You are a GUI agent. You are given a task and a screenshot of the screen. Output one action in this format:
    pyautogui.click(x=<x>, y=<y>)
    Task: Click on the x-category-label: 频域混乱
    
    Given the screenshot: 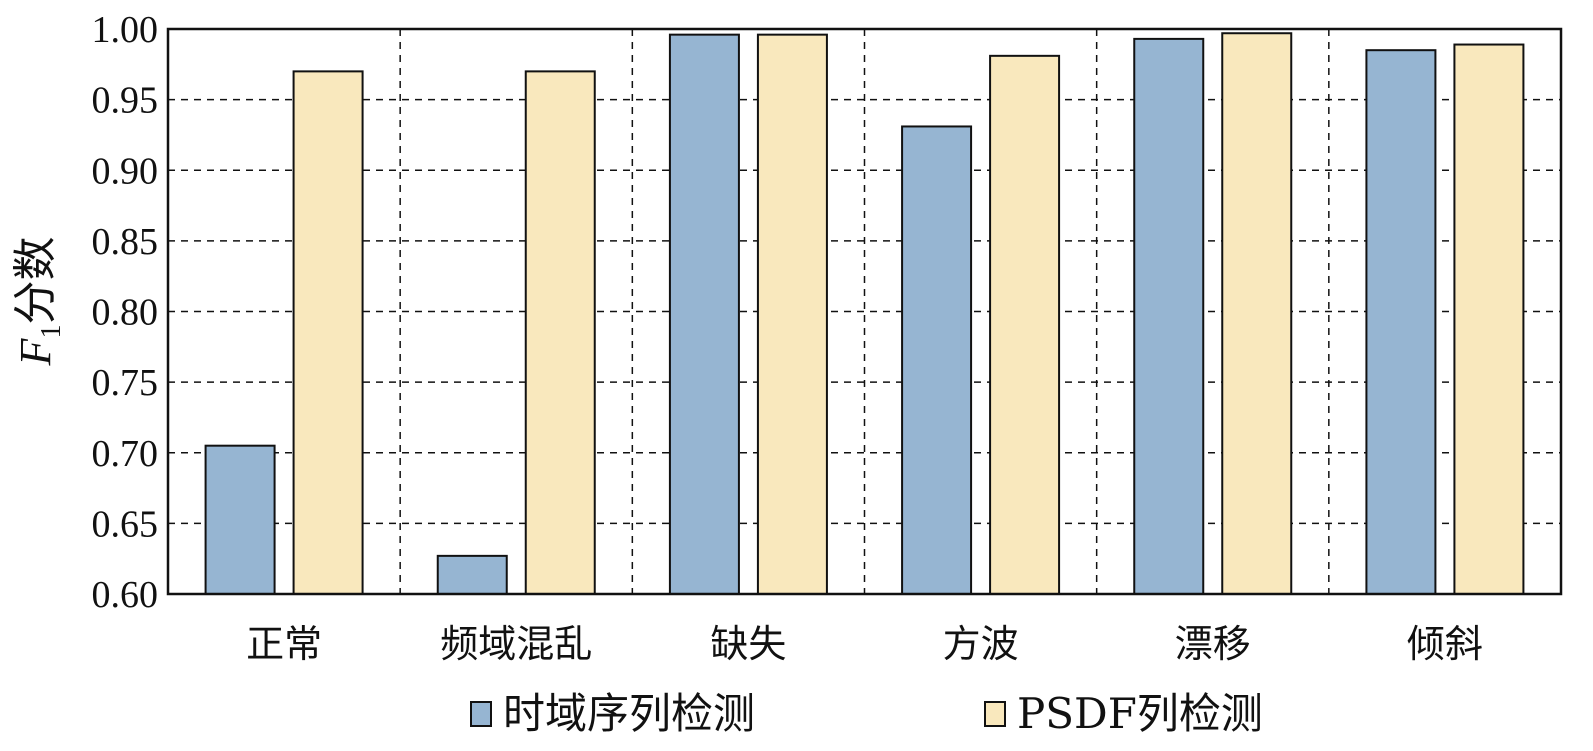 What is the action you would take?
    pyautogui.click(x=516, y=644)
    